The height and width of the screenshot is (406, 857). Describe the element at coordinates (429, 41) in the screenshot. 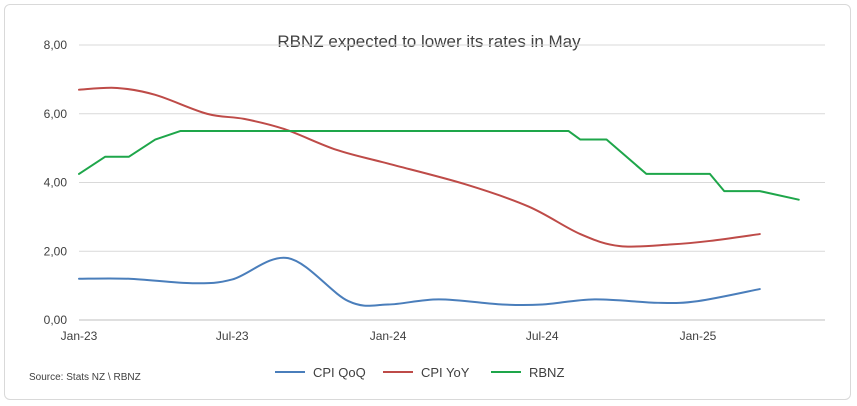

I see `chart-title: RBNZ expected to lower its rates in May` at that location.